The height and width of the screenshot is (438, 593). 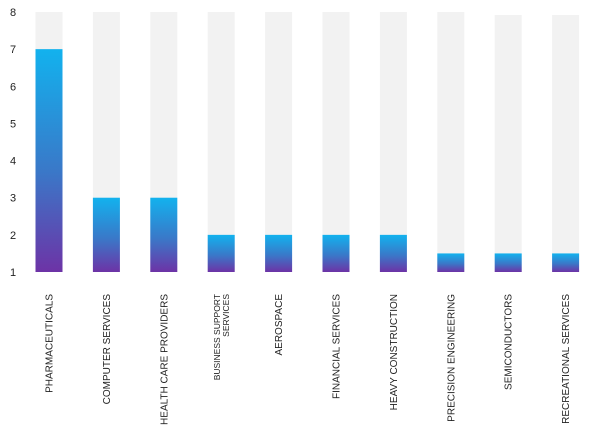 What do you see at coordinates (13, 199) in the screenshot?
I see `y-tick-label: 3` at bounding box center [13, 199].